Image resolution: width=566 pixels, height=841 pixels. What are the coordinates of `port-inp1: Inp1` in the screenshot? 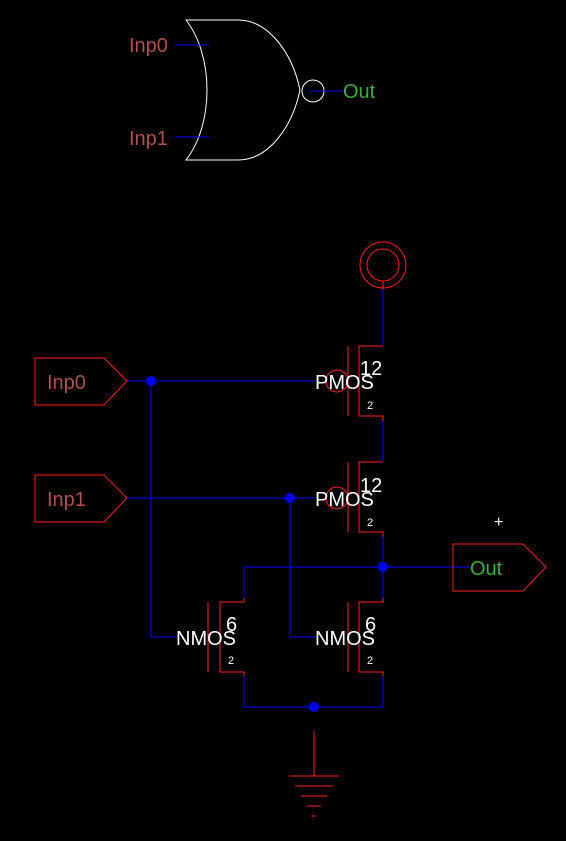 It's located at (81, 498).